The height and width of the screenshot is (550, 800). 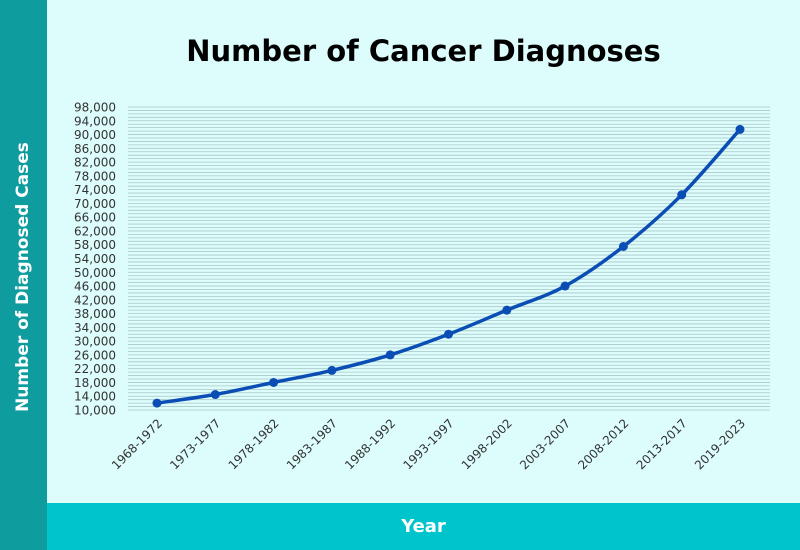 I want to click on x-tick-label: 1993-1997, so click(x=428, y=444).